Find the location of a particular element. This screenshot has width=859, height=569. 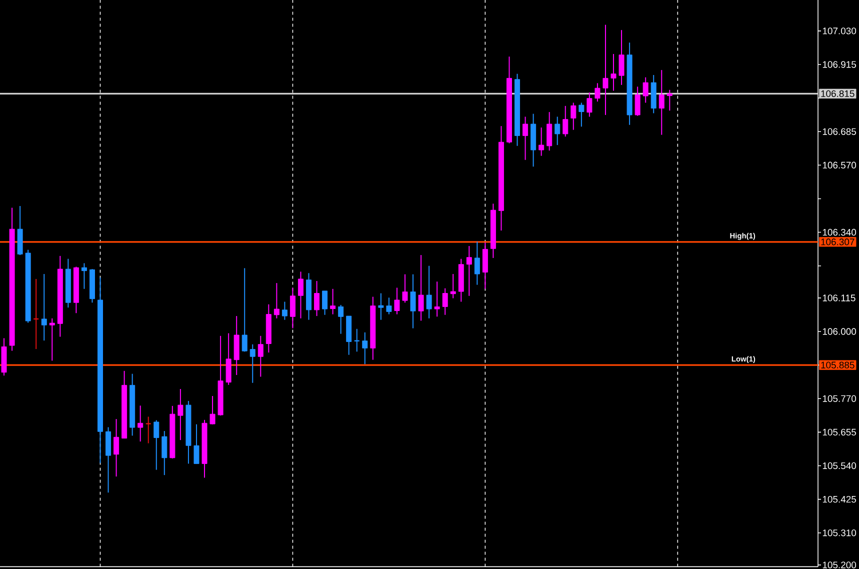

y-tick-label: 105.655 is located at coordinates (839, 432).